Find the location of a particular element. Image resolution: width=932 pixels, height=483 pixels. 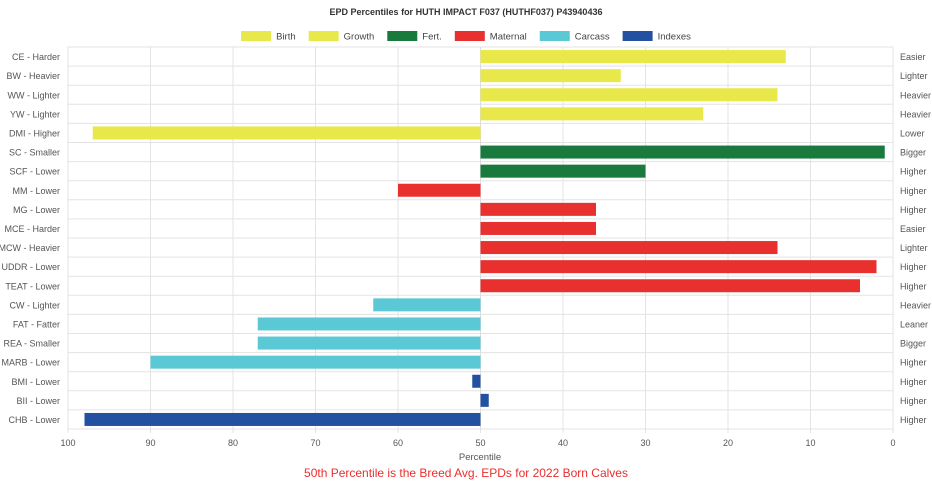

category-label: CW - Lighter is located at coordinates (34, 305).